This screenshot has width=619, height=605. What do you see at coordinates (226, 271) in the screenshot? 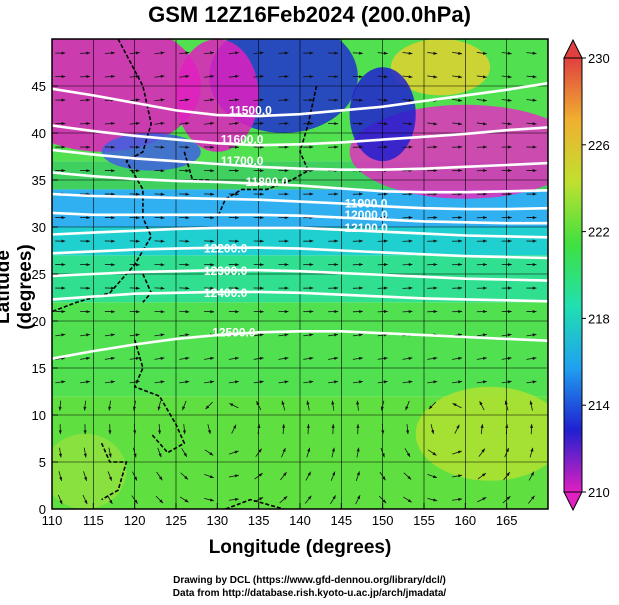
I see `contour-label: 12300.0` at bounding box center [226, 271].